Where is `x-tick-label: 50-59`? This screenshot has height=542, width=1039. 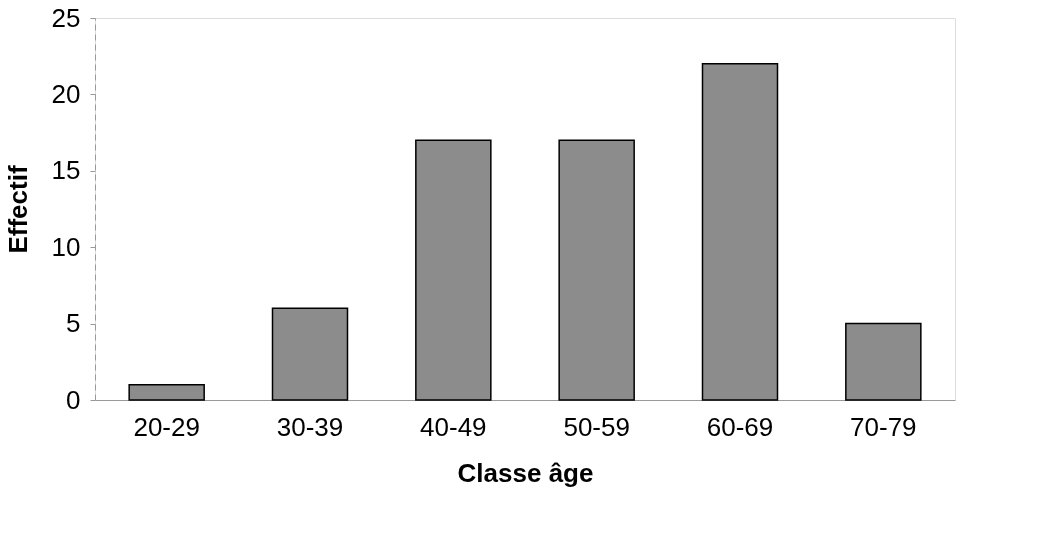
x-tick-label: 50-59 is located at coordinates (596, 426).